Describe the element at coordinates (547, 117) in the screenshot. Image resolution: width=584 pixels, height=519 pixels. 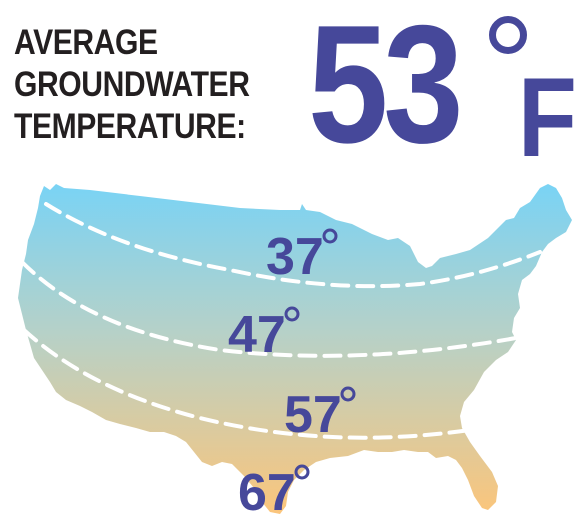
I see `temperature-unit: F` at that location.